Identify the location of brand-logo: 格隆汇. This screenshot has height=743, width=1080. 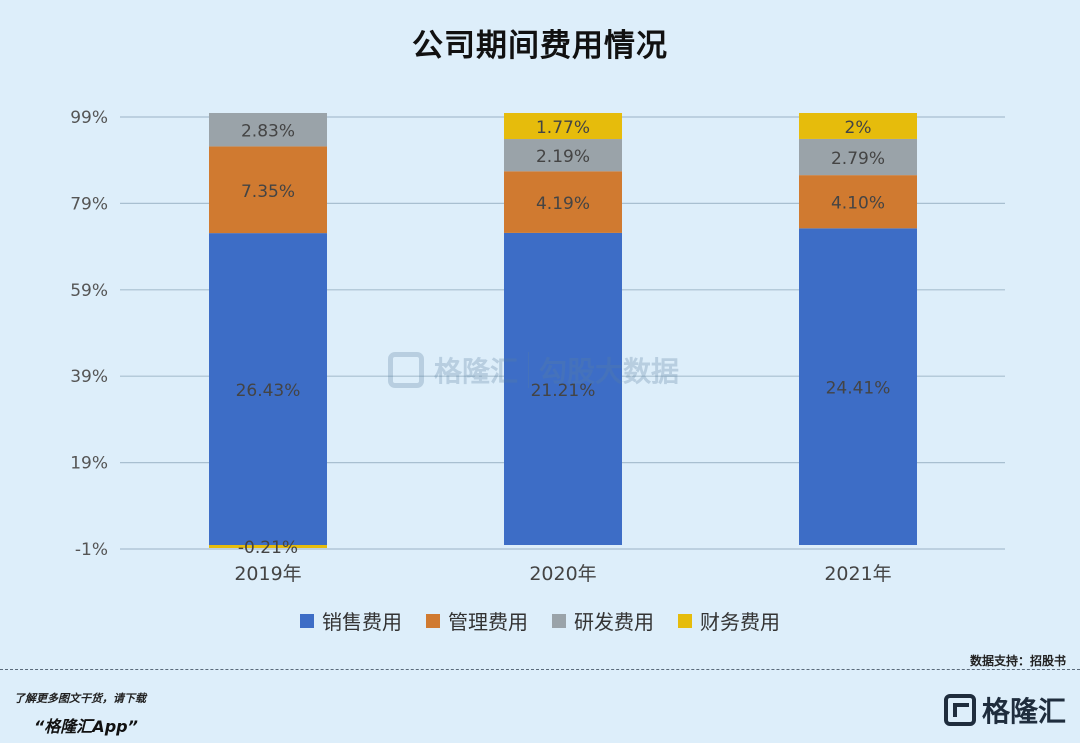
(1004, 710).